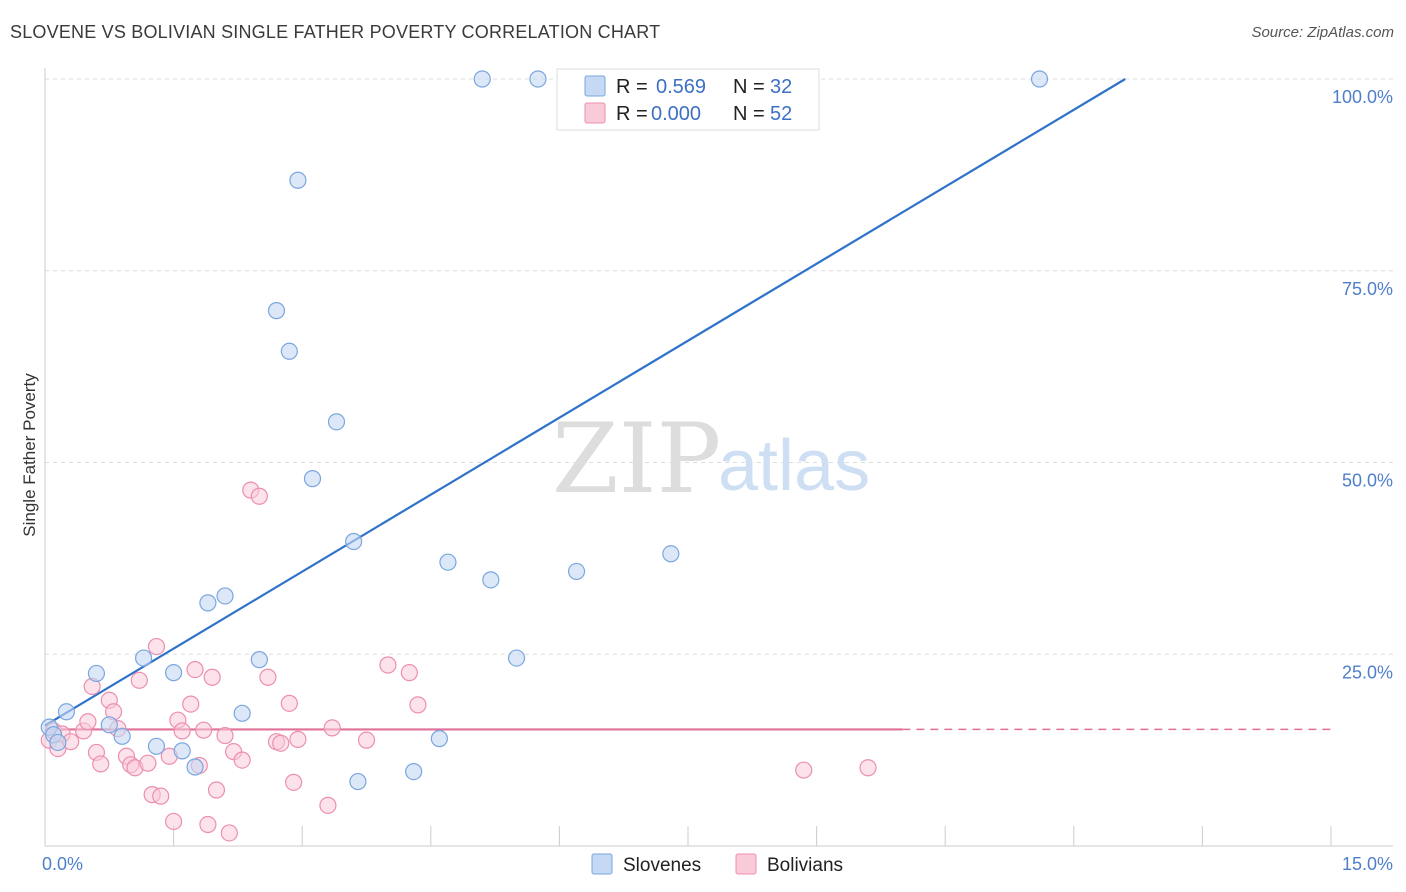  I want to click on watermark: ZIP atlas, so click(711, 459).